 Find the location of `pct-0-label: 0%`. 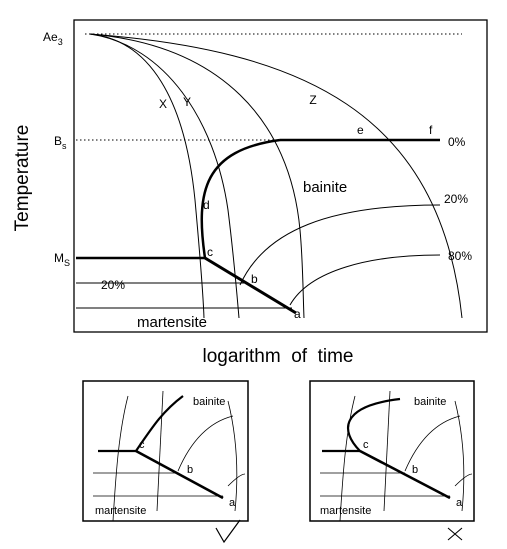

pct-0-label: 0% is located at coordinates (457, 142).